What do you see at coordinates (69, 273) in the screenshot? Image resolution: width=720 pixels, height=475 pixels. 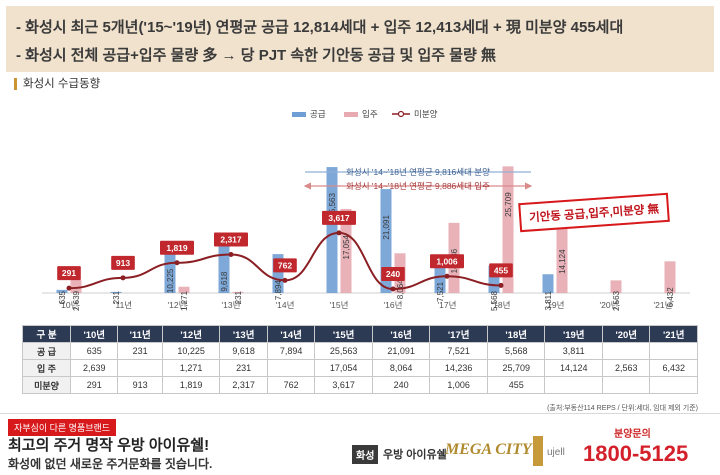 I see `unsold-label: 291` at bounding box center [69, 273].